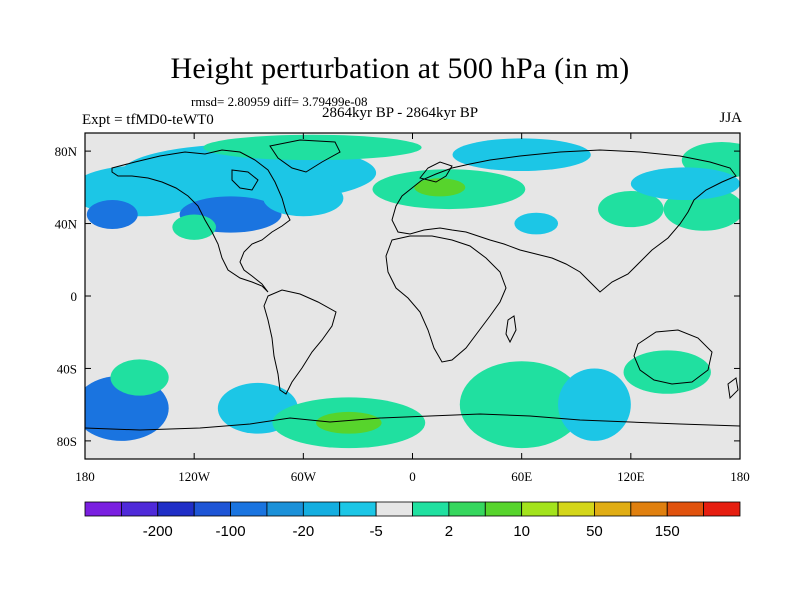 The width and height of the screenshot is (800, 600). Describe the element at coordinates (412, 422) in the screenshot. I see `coast-antarctica` at that location.